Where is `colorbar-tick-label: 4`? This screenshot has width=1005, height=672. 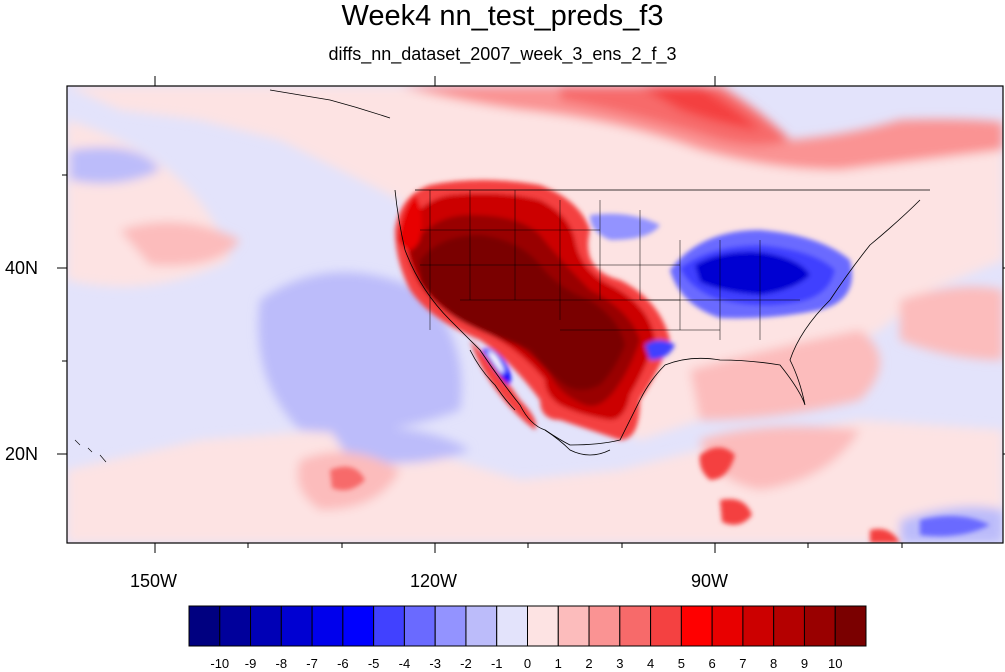
colorbar-tick-label: 4 is located at coordinates (650, 663).